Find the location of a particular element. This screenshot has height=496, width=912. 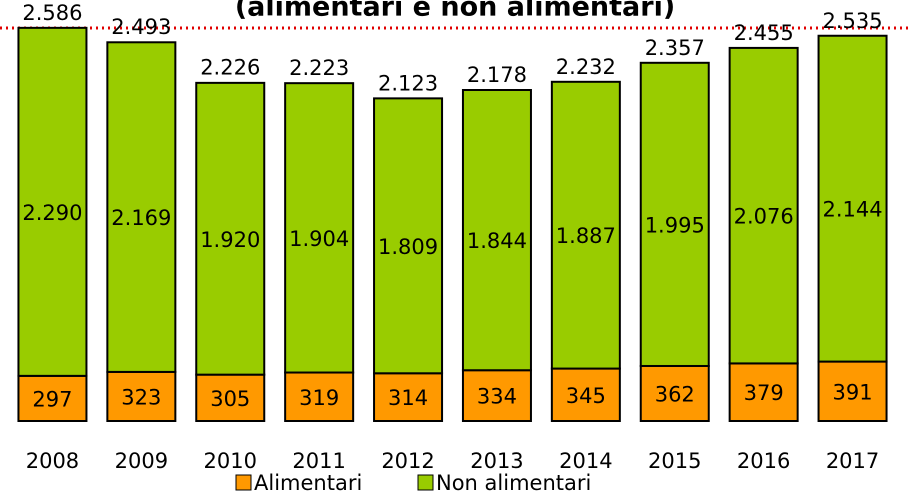

data-label: 345 is located at coordinates (586, 396).